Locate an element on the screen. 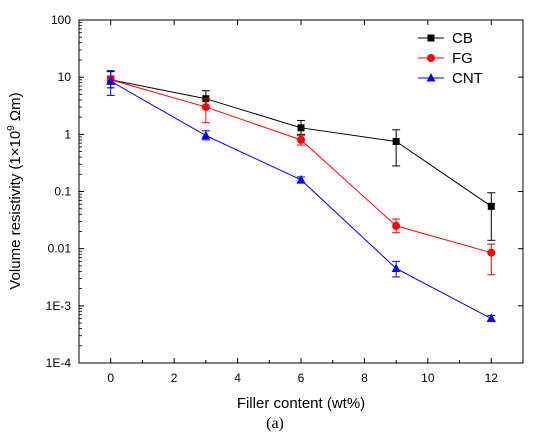 This screenshot has width=550, height=446. x-tick-label: 12 is located at coordinates (492, 378).